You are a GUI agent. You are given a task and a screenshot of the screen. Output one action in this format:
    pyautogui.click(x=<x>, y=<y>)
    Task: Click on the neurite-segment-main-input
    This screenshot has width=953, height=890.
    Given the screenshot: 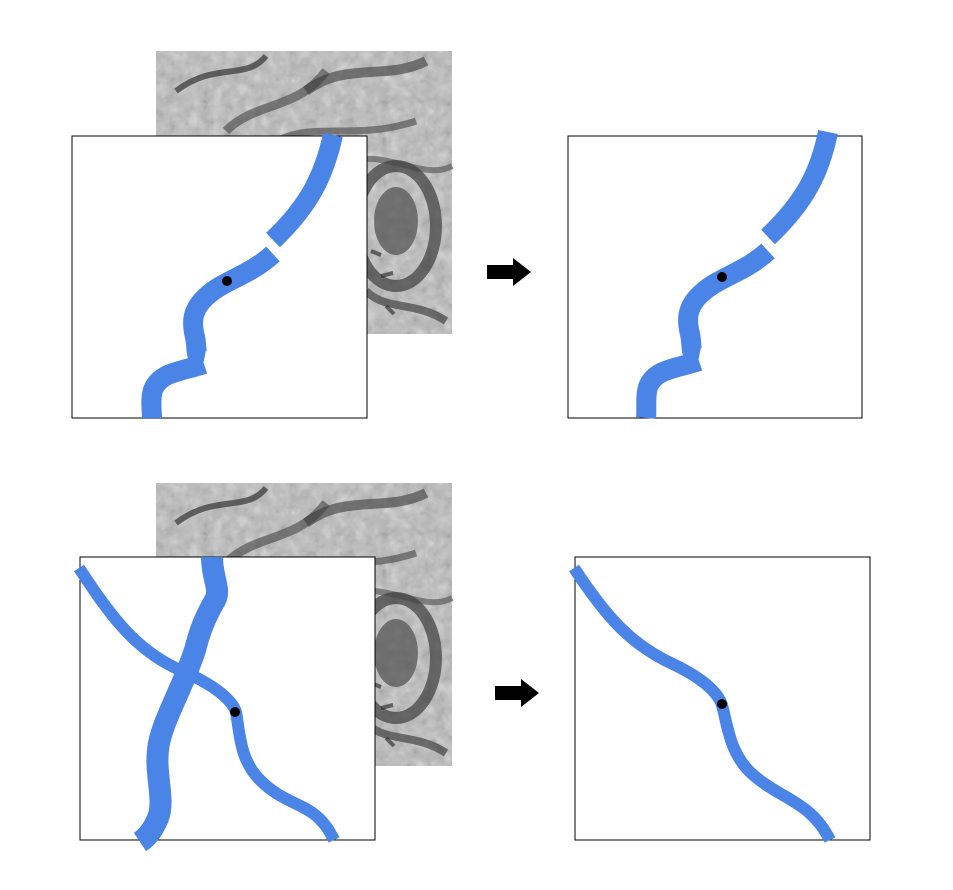 What is the action you would take?
    pyautogui.click(x=242, y=275)
    